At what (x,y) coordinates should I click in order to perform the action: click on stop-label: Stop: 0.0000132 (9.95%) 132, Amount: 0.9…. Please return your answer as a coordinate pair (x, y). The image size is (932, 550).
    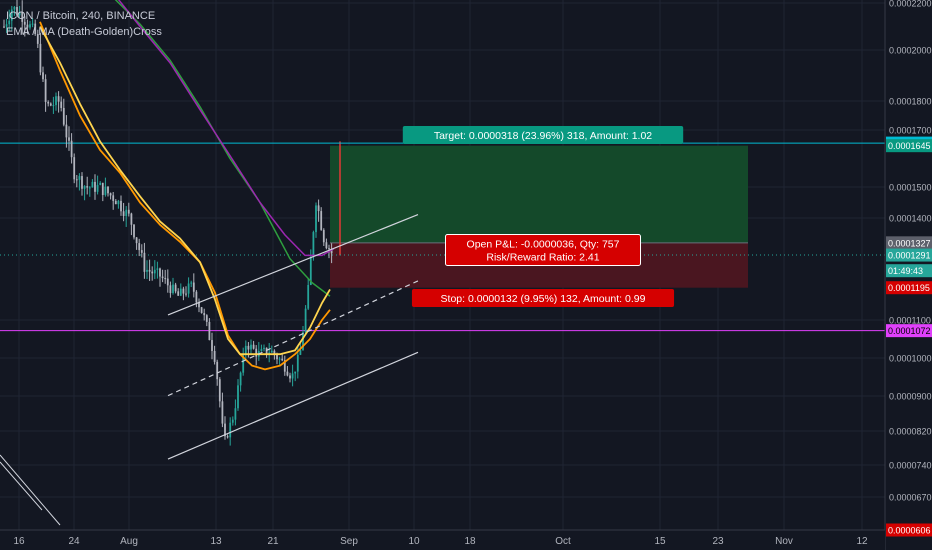
    Looking at the image, I should click on (543, 298).